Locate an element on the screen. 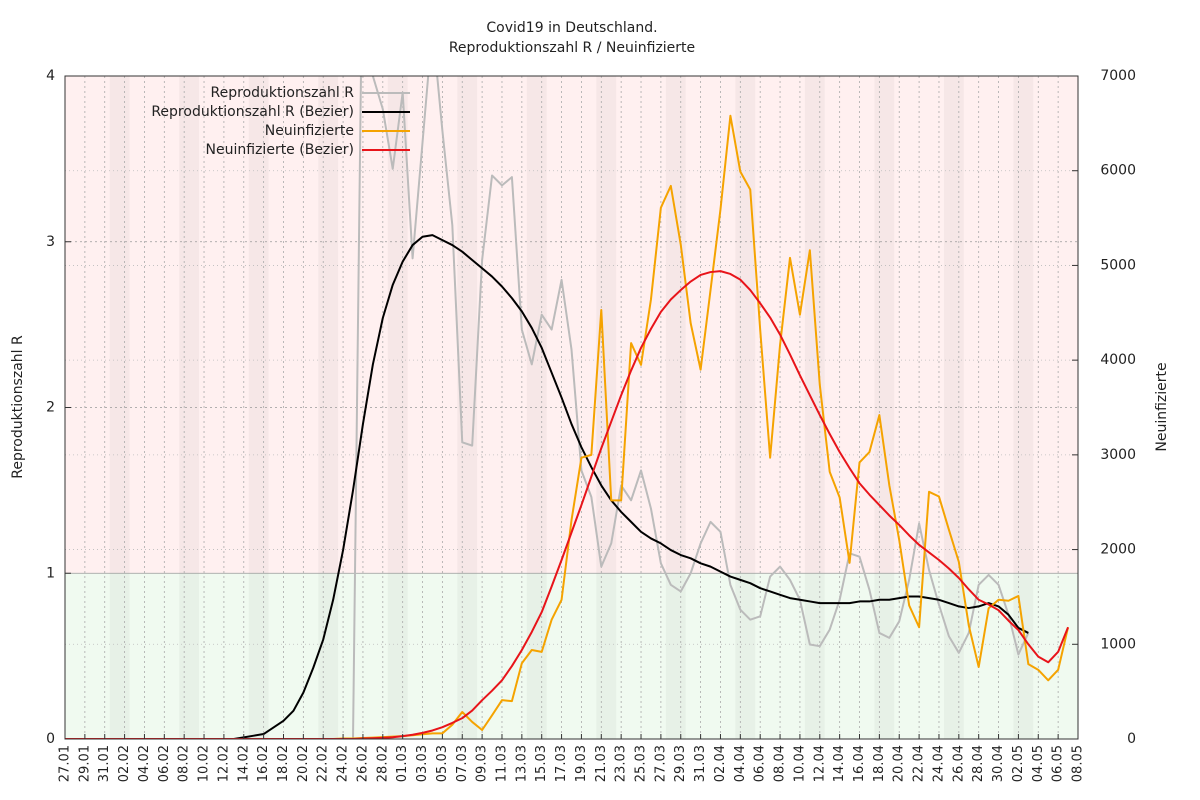 This screenshot has height=800, width=1200. x-tick-label: 16.04 is located at coordinates (859, 763).